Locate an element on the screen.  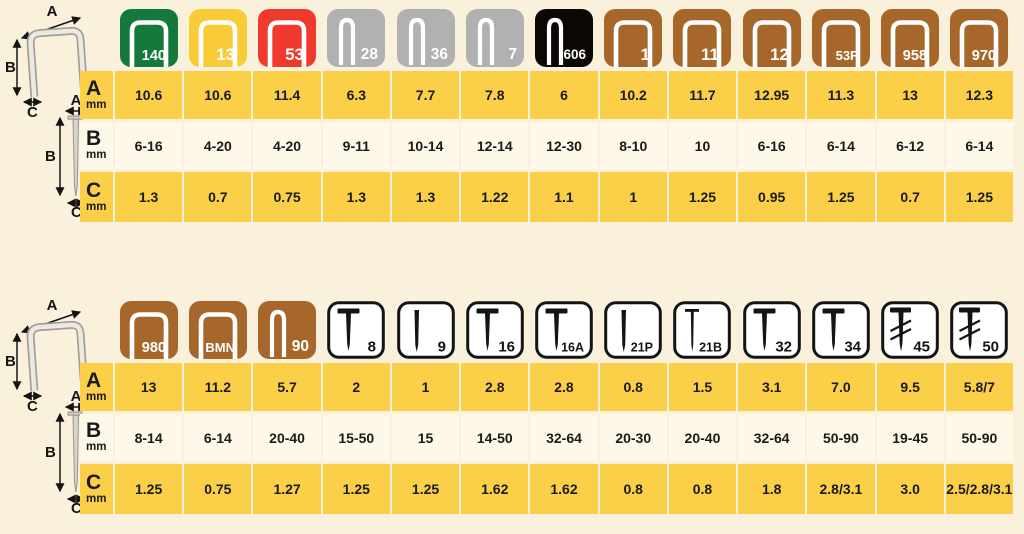
corner-spacer is located at coordinates (96, 37).